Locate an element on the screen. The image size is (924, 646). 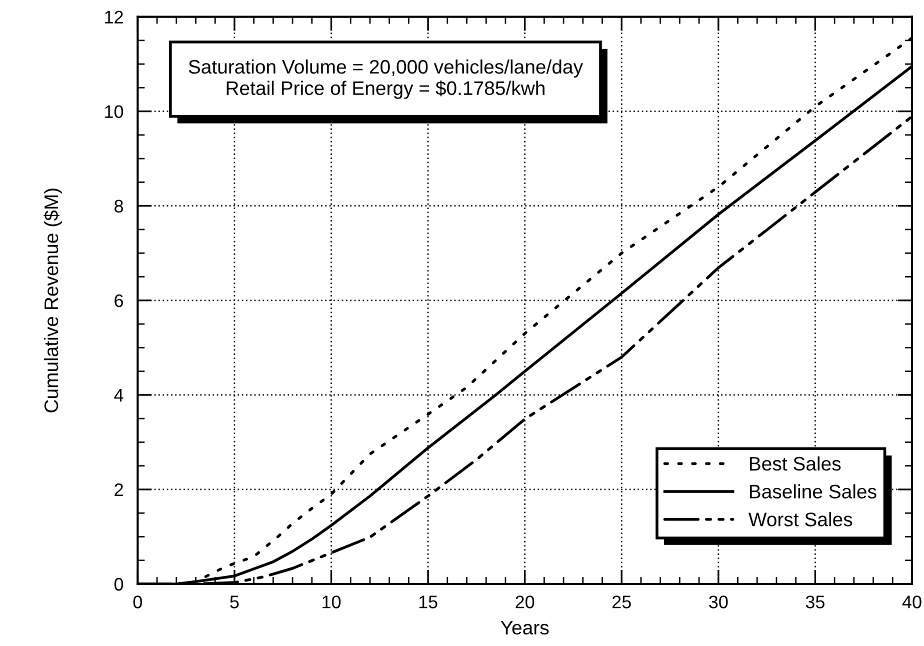
x-tick-label: 10 is located at coordinates (331, 602).